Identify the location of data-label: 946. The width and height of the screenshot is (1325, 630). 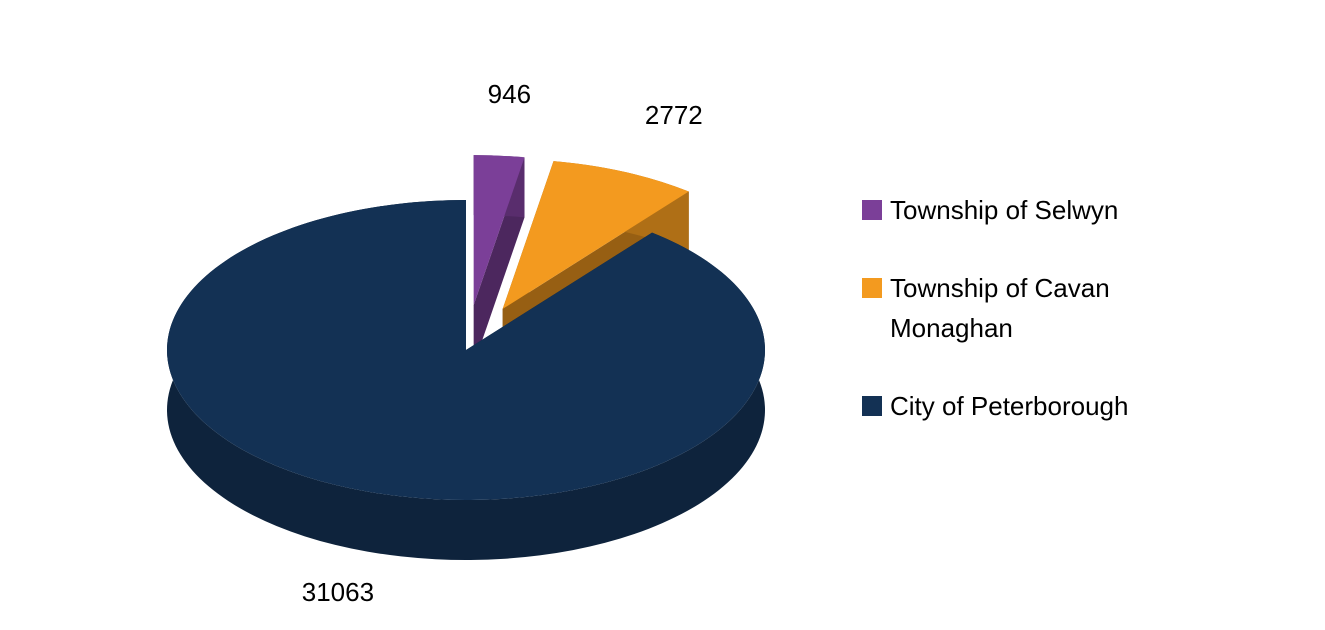
(509, 94).